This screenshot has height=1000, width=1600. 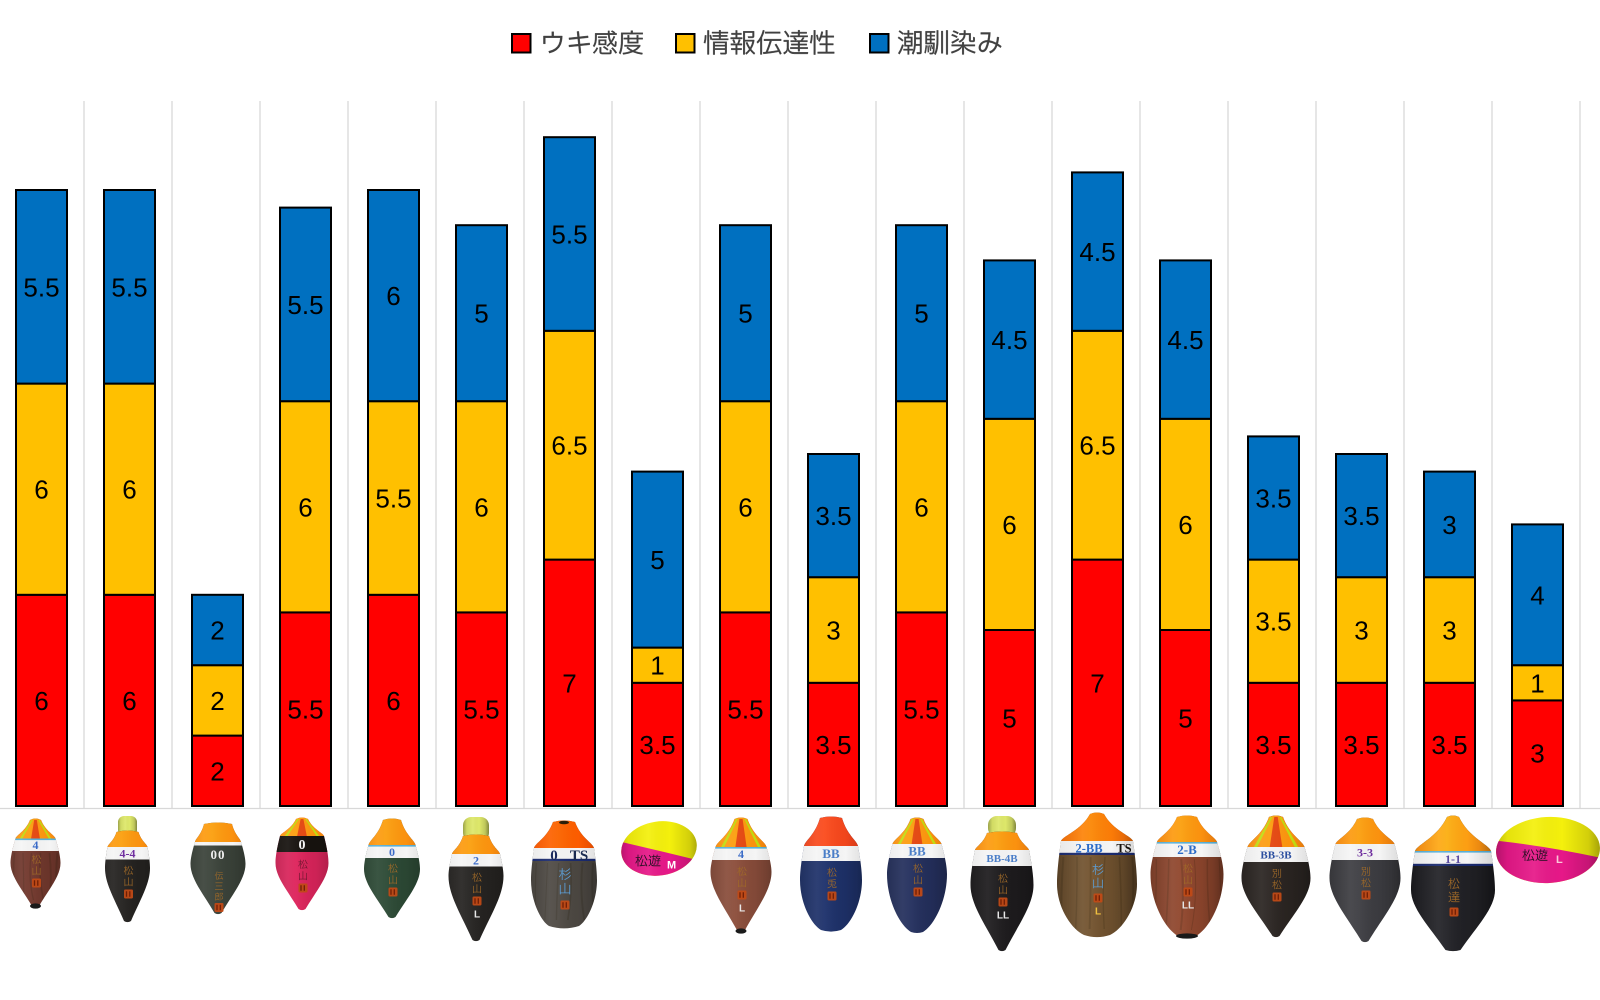 I want to click on svg-text: 1-1, so click(x=1453, y=859).